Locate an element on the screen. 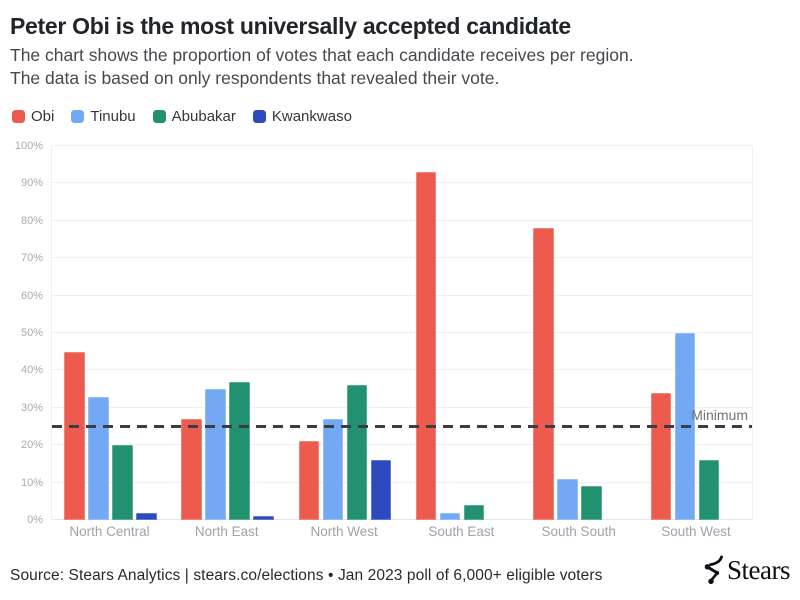 The image size is (800, 600). bar-tinubu-north-east is located at coordinates (215, 454).